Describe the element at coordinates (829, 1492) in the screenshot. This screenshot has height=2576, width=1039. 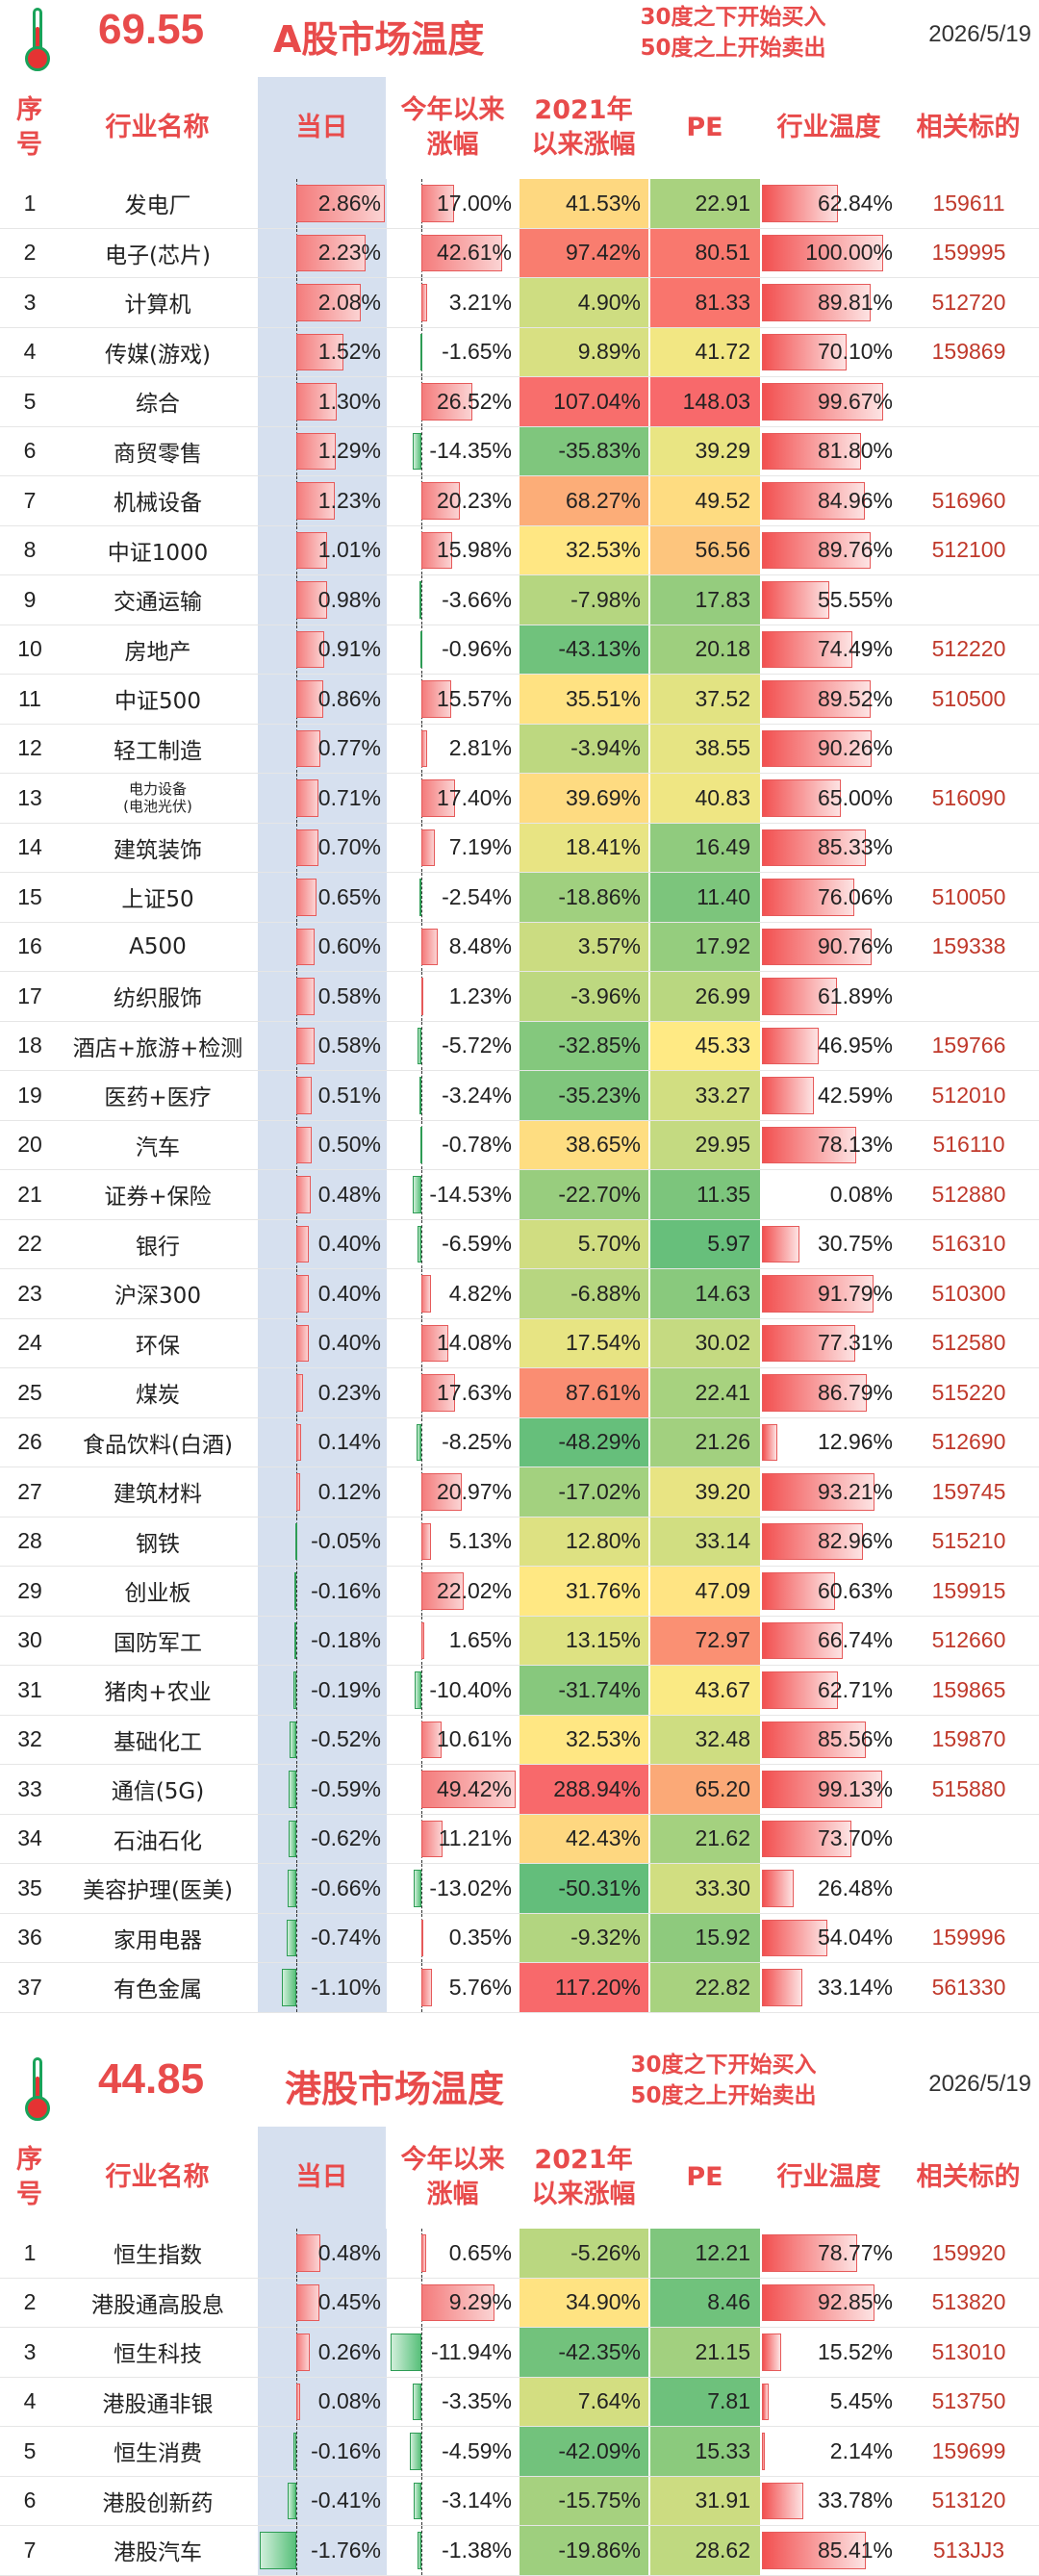
I see `industry-temperature: 93.21%` at that location.